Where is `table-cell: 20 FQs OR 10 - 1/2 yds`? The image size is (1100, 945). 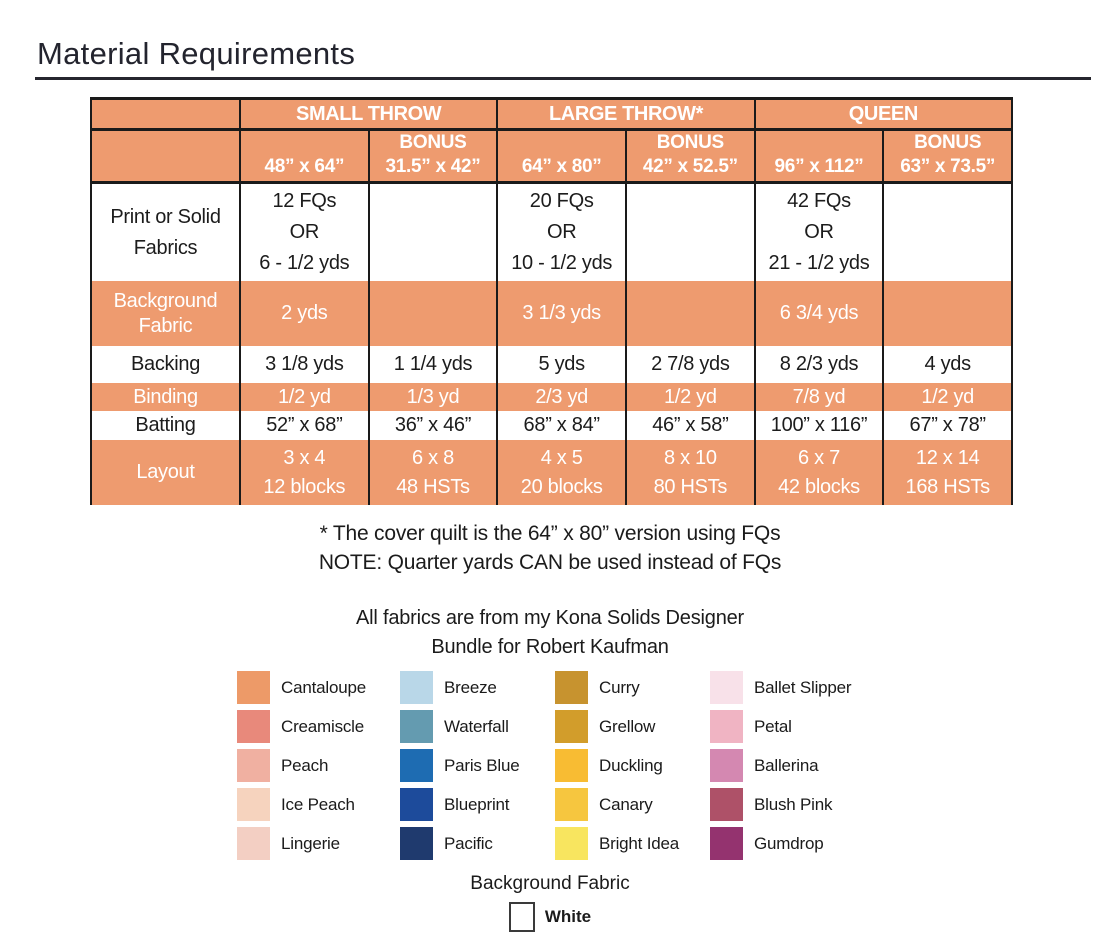 table-cell: 20 FQs OR 10 - 1/2 yds is located at coordinates (560, 232).